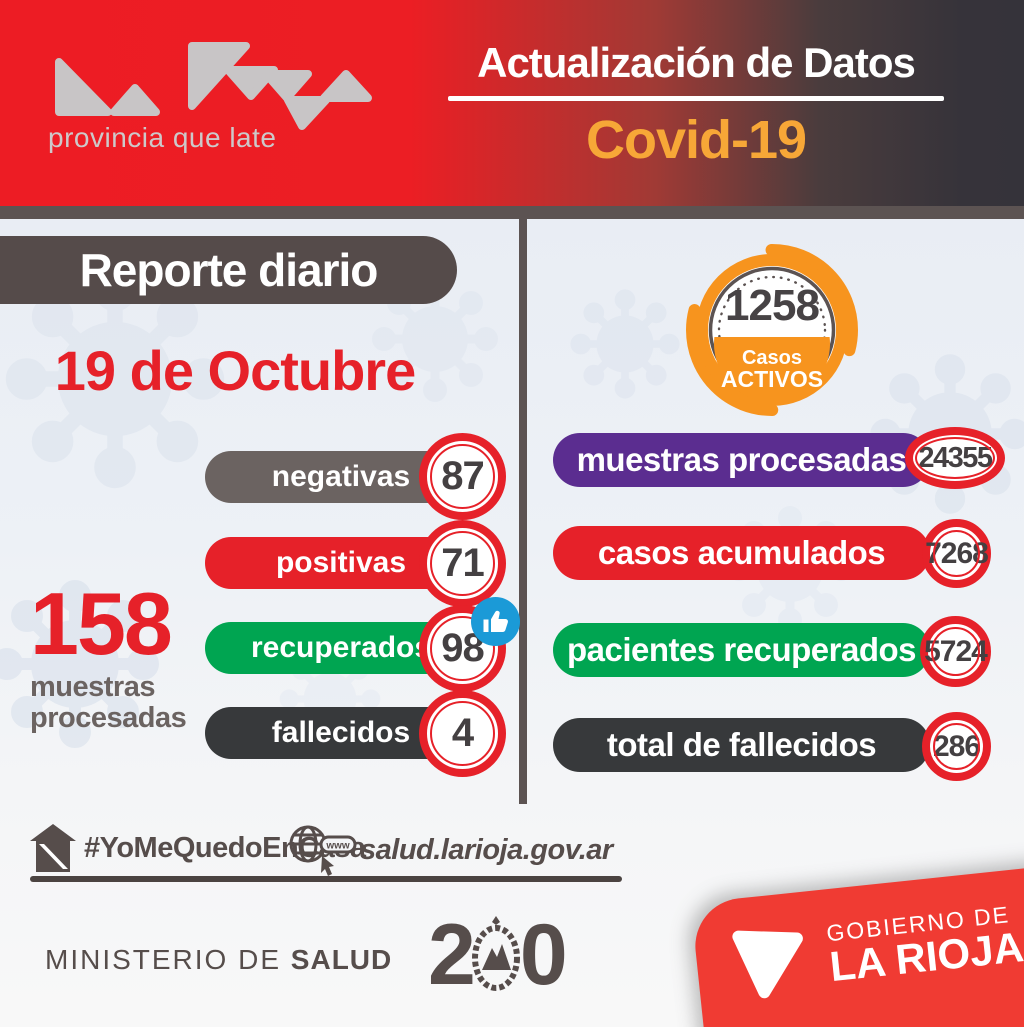 The width and height of the screenshot is (1024, 1027). Describe the element at coordinates (235, 370) in the screenshot. I see `report-date: 19 de Octubre` at that location.